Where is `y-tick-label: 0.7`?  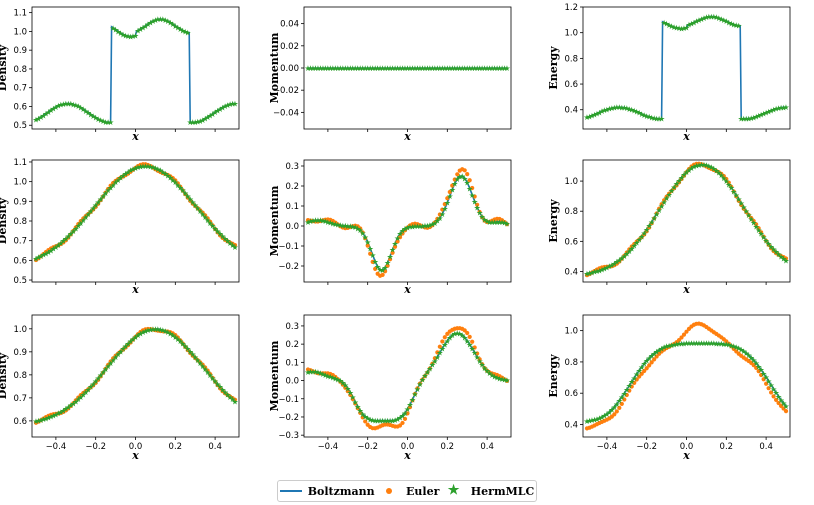
y-tick-label: 0.7 is located at coordinates (20, 399).